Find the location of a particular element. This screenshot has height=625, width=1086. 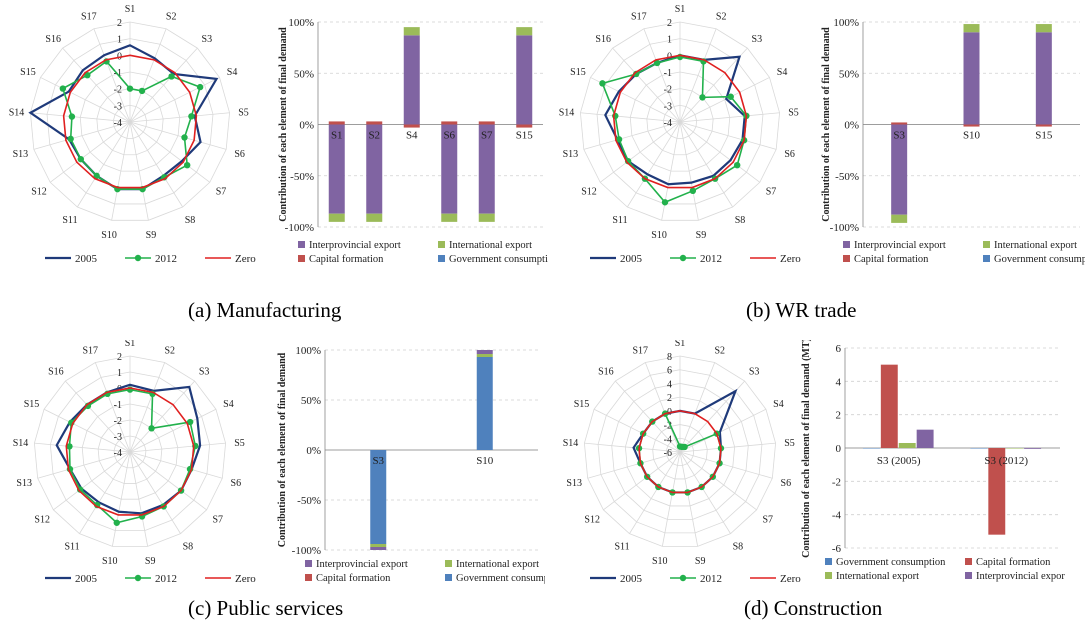

bar-interprovincial-export-s6 is located at coordinates (449, 169).